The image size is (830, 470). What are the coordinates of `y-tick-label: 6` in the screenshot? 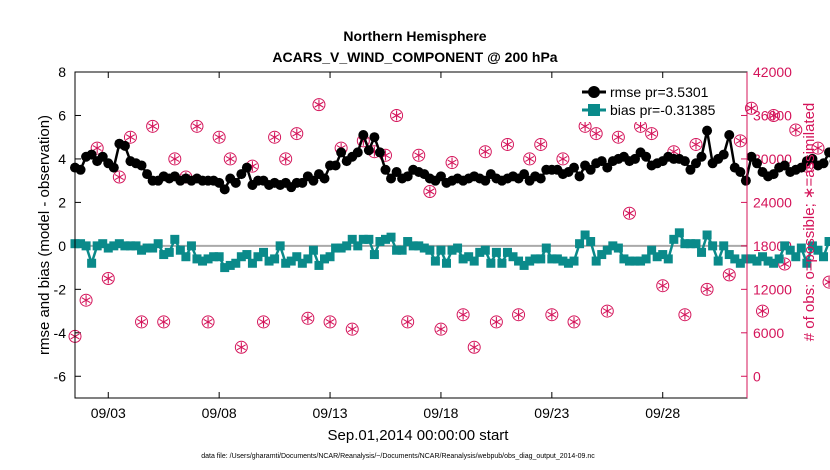 It's located at (62, 115).